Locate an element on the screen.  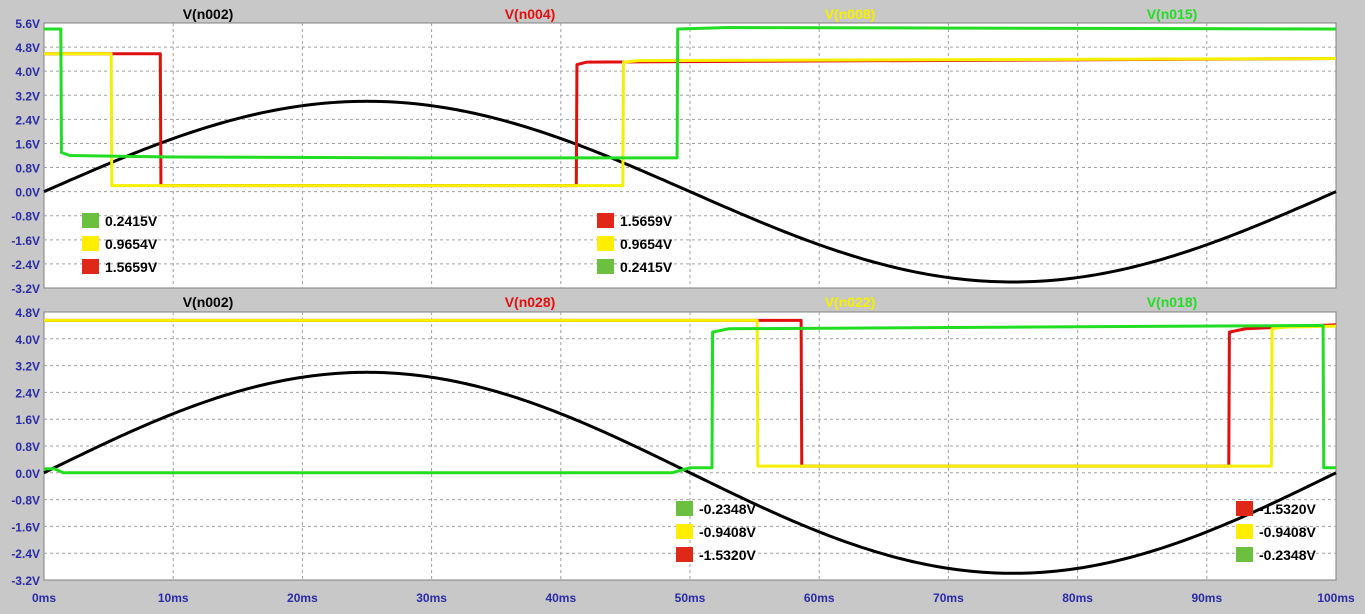
trace-label: V(n018) is located at coordinates (1172, 302).